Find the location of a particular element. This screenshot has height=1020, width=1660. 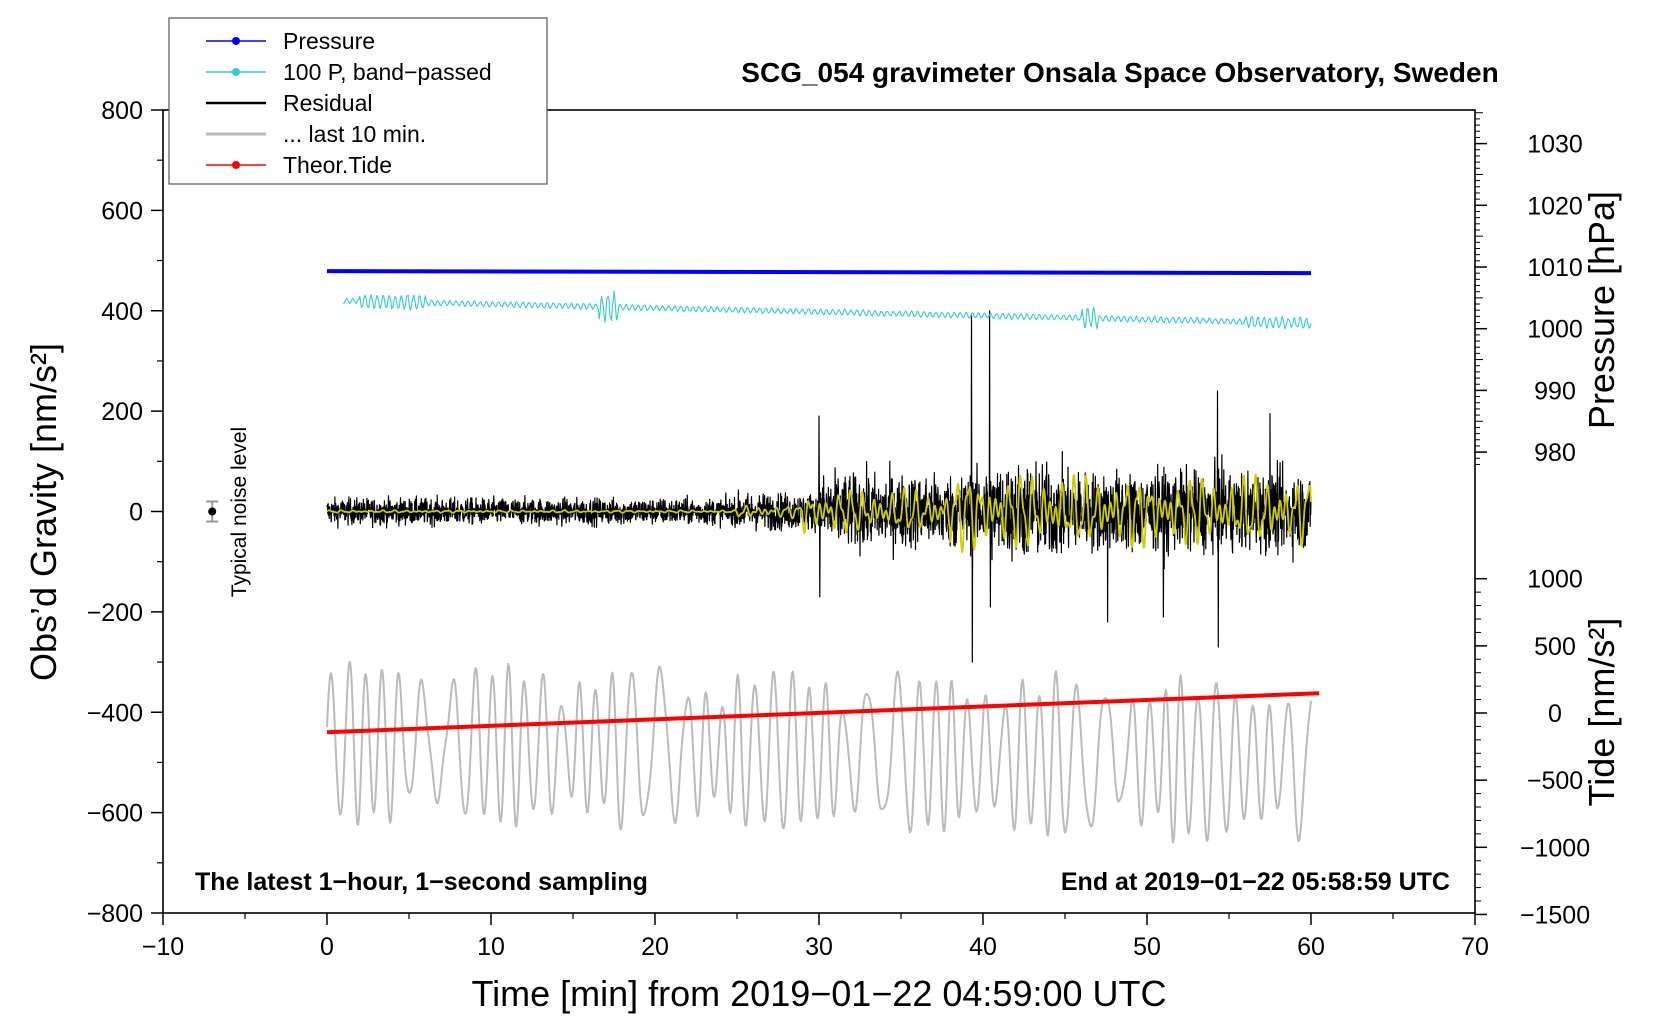

legend-label: Theor.Tide is located at coordinates (337, 165).